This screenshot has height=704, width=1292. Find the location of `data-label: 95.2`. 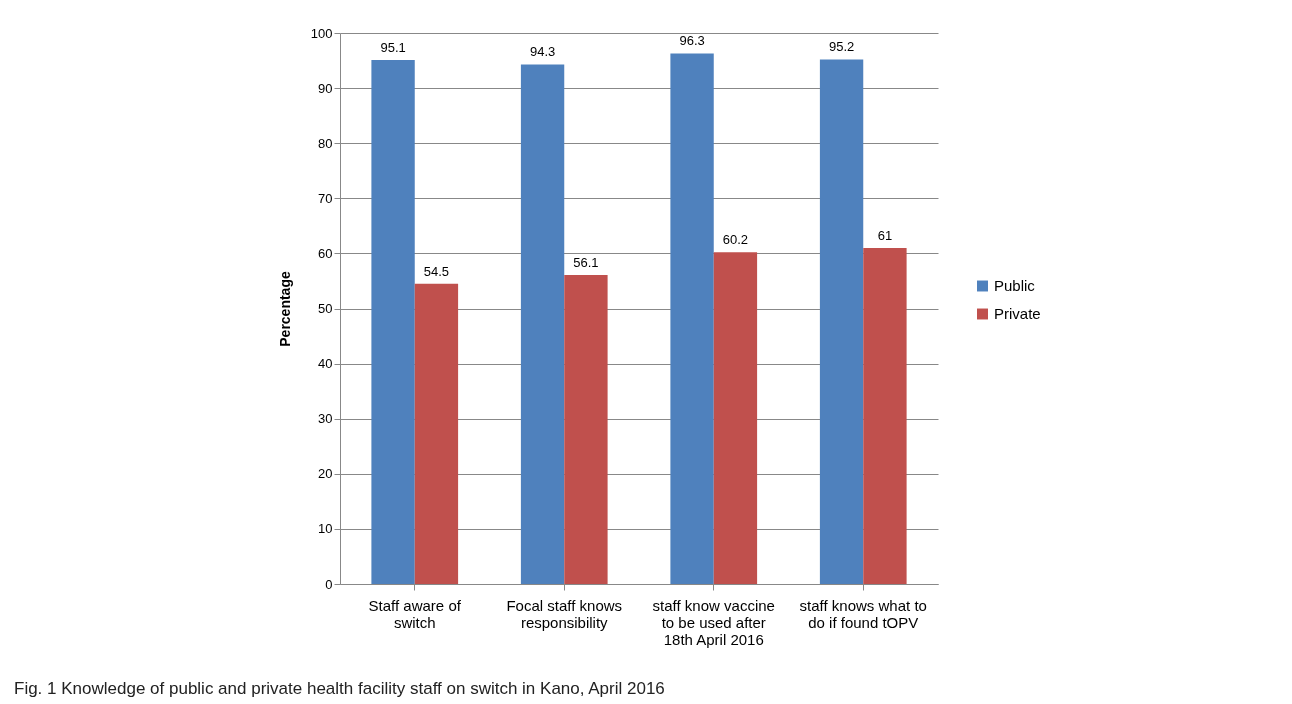

data-label: 95.2 is located at coordinates (841, 47).